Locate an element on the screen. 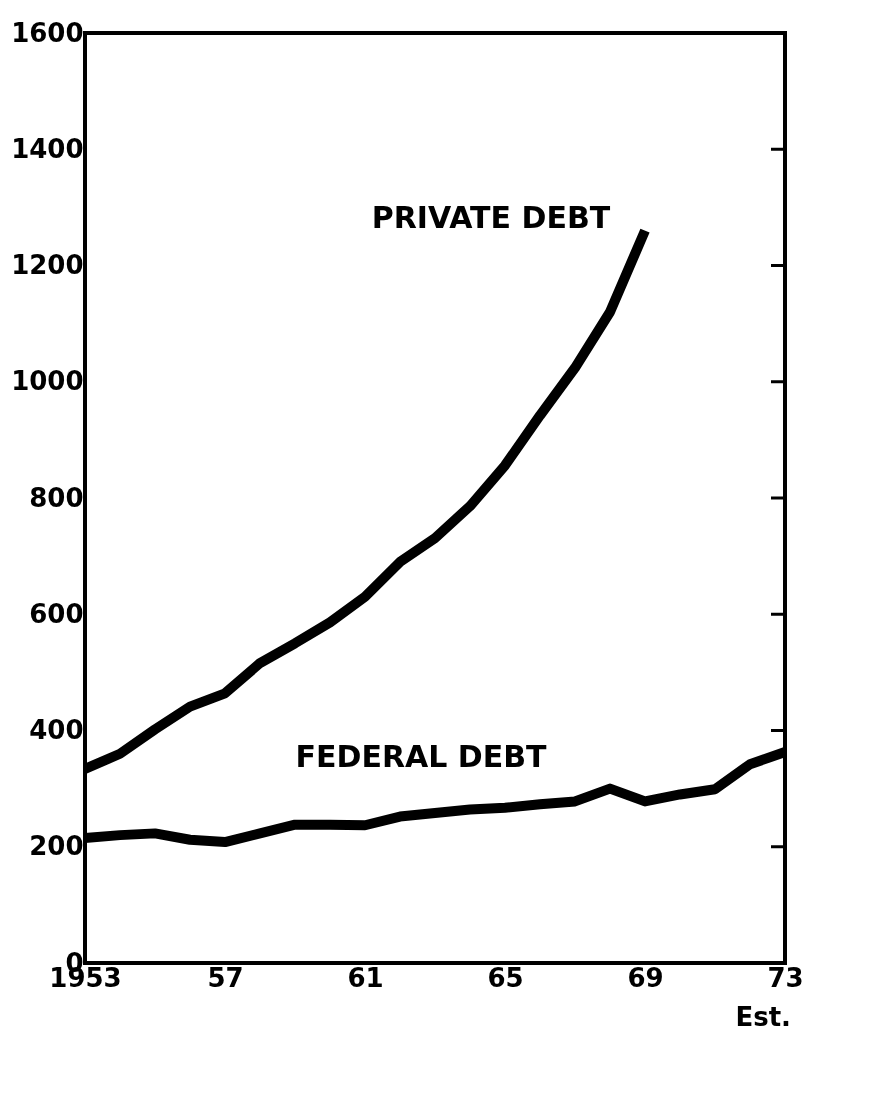 Image resolution: width=875 pixels, height=1102 pixels. y-tick-label: 600 is located at coordinates (56, 613).